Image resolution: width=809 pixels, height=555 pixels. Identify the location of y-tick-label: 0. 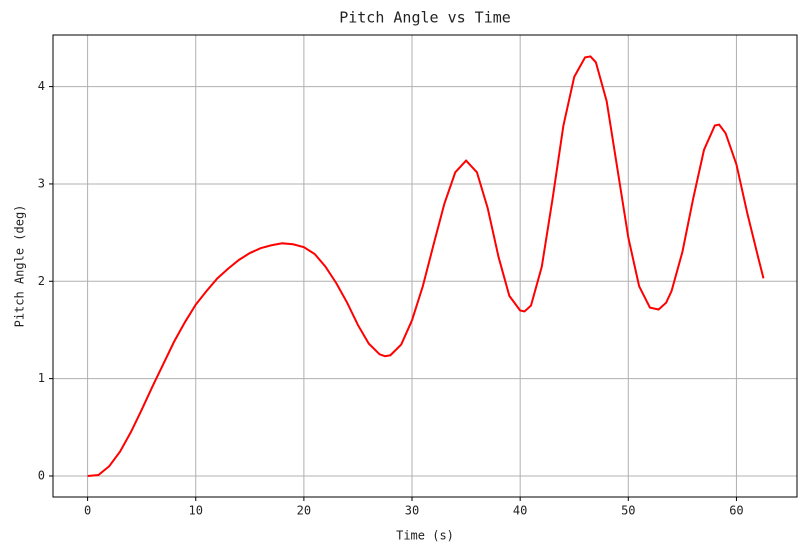
(41, 475).